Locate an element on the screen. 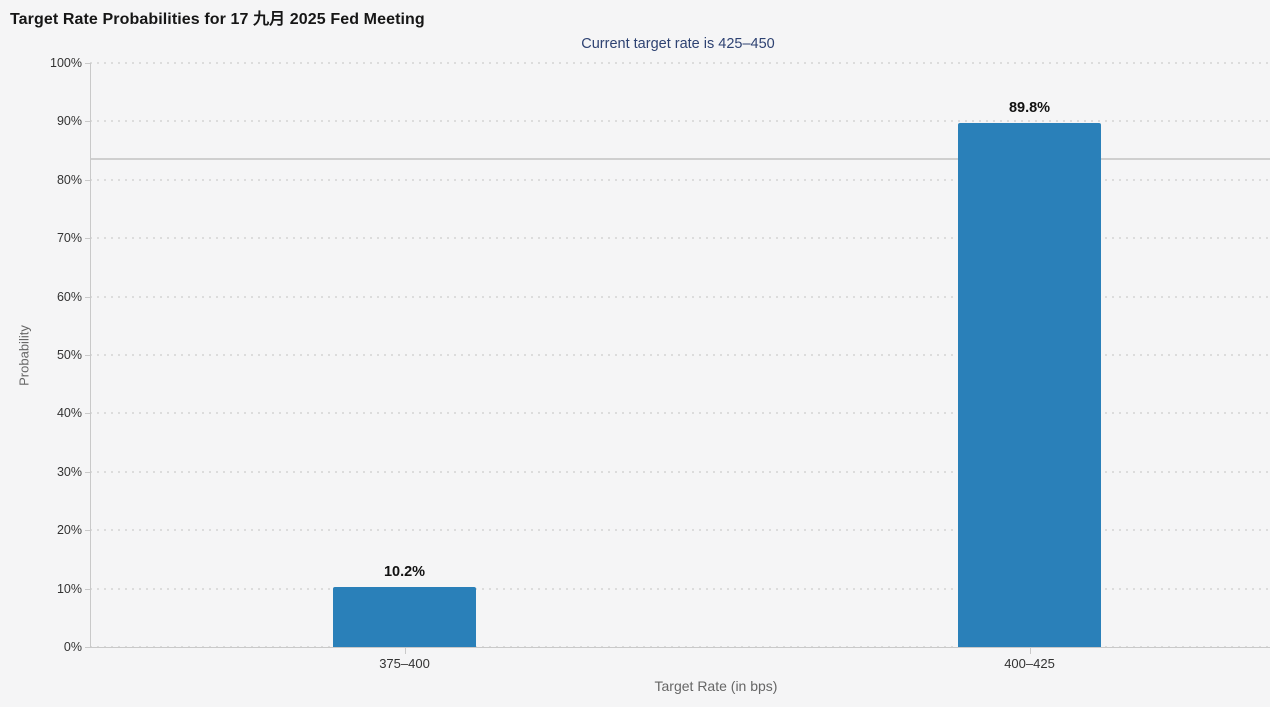 The width and height of the screenshot is (1270, 715). x-category-label: 400–425 is located at coordinates (1029, 663).